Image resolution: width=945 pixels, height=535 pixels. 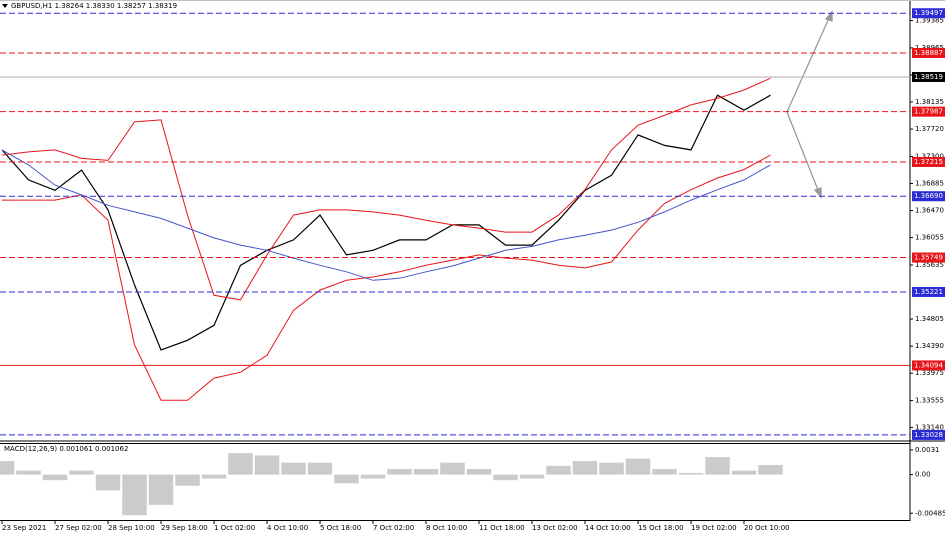 What do you see at coordinates (929, 346) in the screenshot?
I see `y-tick-label: 1.34390` at bounding box center [929, 346].